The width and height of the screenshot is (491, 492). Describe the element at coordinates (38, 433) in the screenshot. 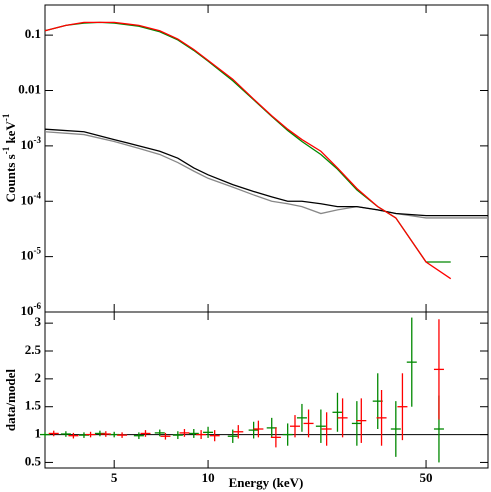

I see `y-tick-label: 1` at that location.